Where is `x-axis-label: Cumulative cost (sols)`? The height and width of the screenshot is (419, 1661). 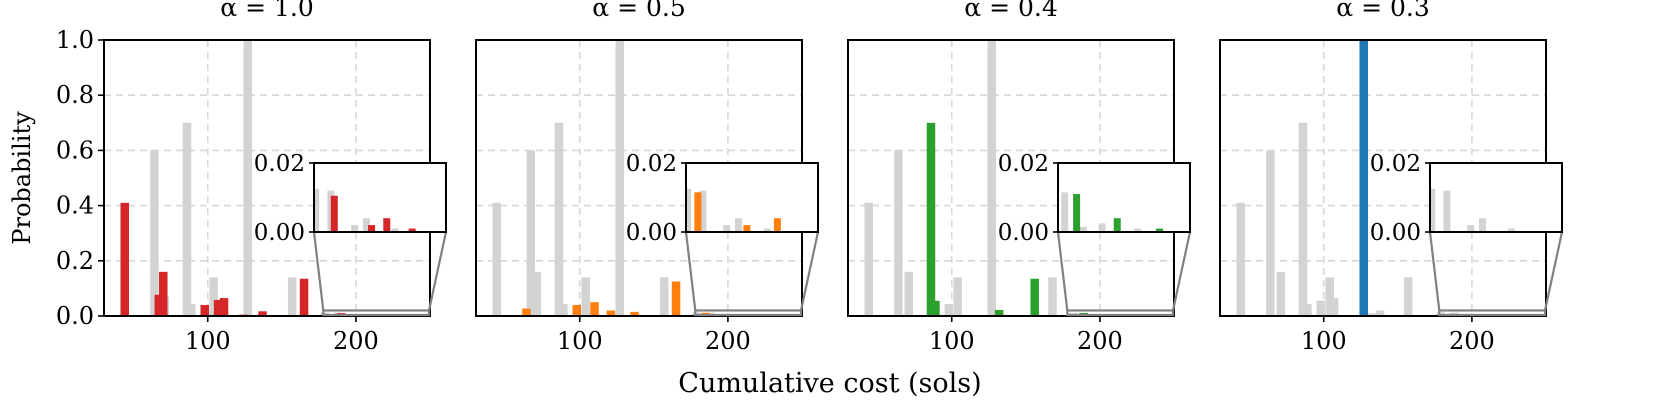 x-axis-label: Cumulative cost (sols) is located at coordinates (829, 383).